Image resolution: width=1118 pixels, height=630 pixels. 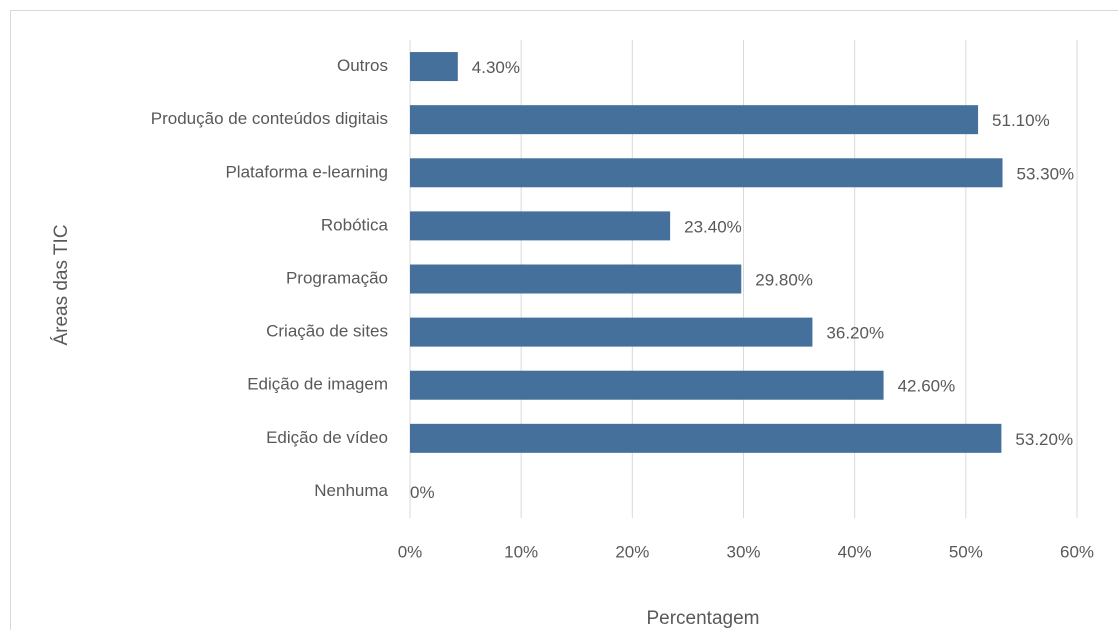 What do you see at coordinates (355, 224) in the screenshot?
I see `y-tick-label: Robótica` at bounding box center [355, 224].